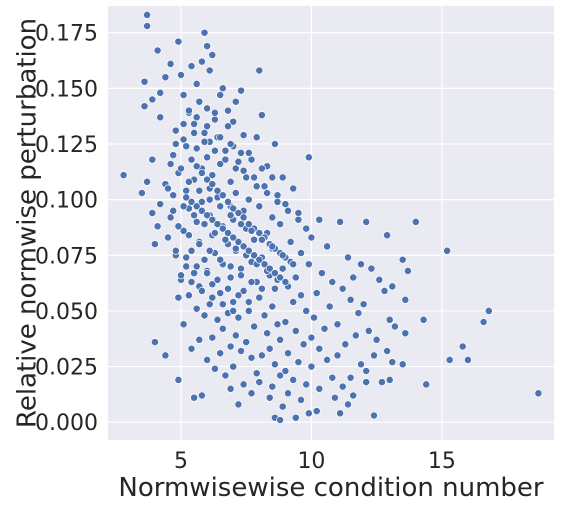 The width and height of the screenshot is (561, 506). What do you see at coordinates (66, 368) in the screenshot?
I see `y-tick-label: 0.025` at bounding box center [66, 368].